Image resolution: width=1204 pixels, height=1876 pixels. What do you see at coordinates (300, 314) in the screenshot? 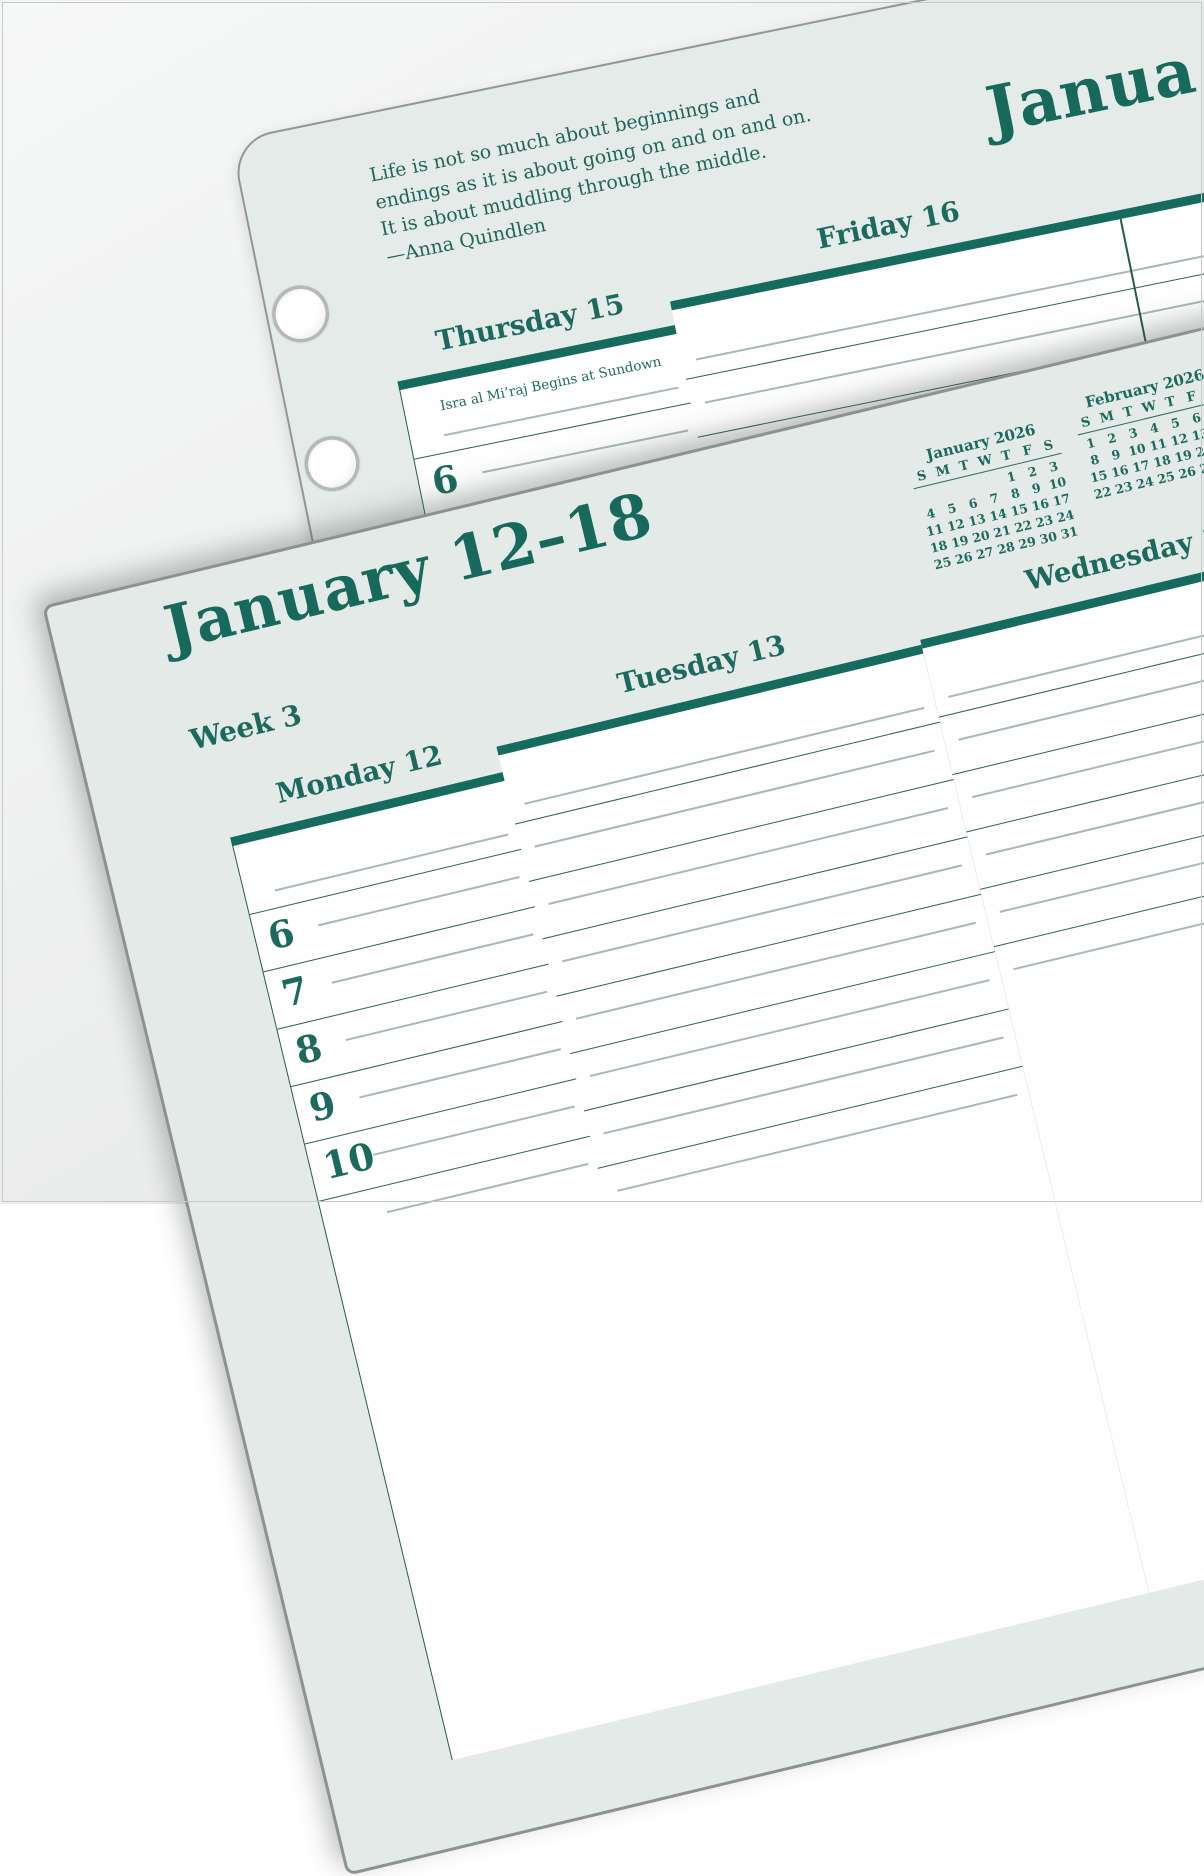
I see `punch-hole-upper` at bounding box center [300, 314].